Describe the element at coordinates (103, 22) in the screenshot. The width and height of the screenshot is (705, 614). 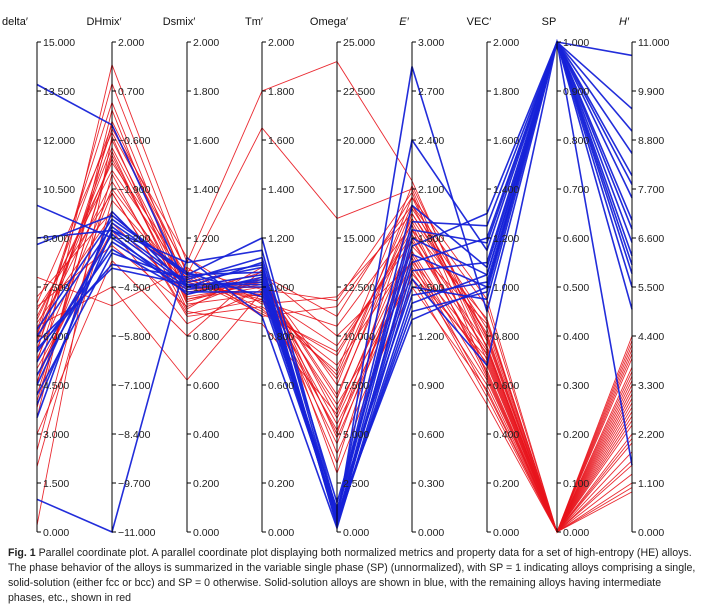
I see `axis-title: DHmix′` at that location.